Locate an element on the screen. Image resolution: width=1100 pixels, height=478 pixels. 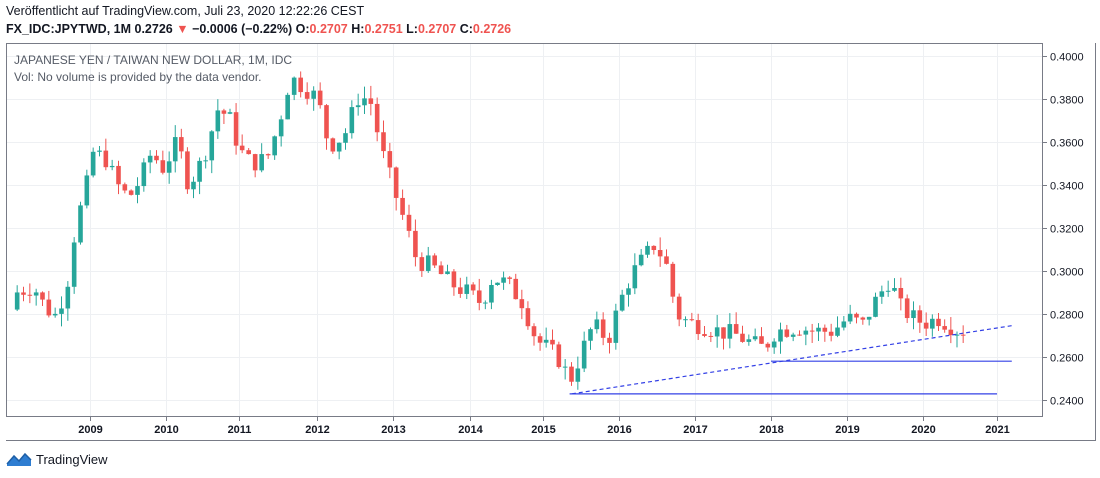
high-value: 0.2751 is located at coordinates (383, 29).